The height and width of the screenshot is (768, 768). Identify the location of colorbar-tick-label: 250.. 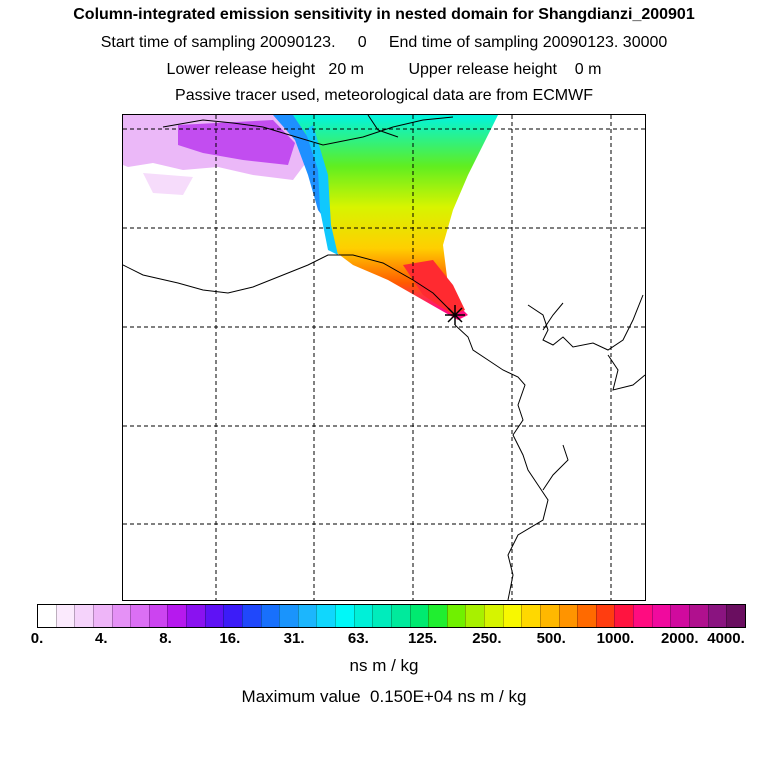
(487, 638).